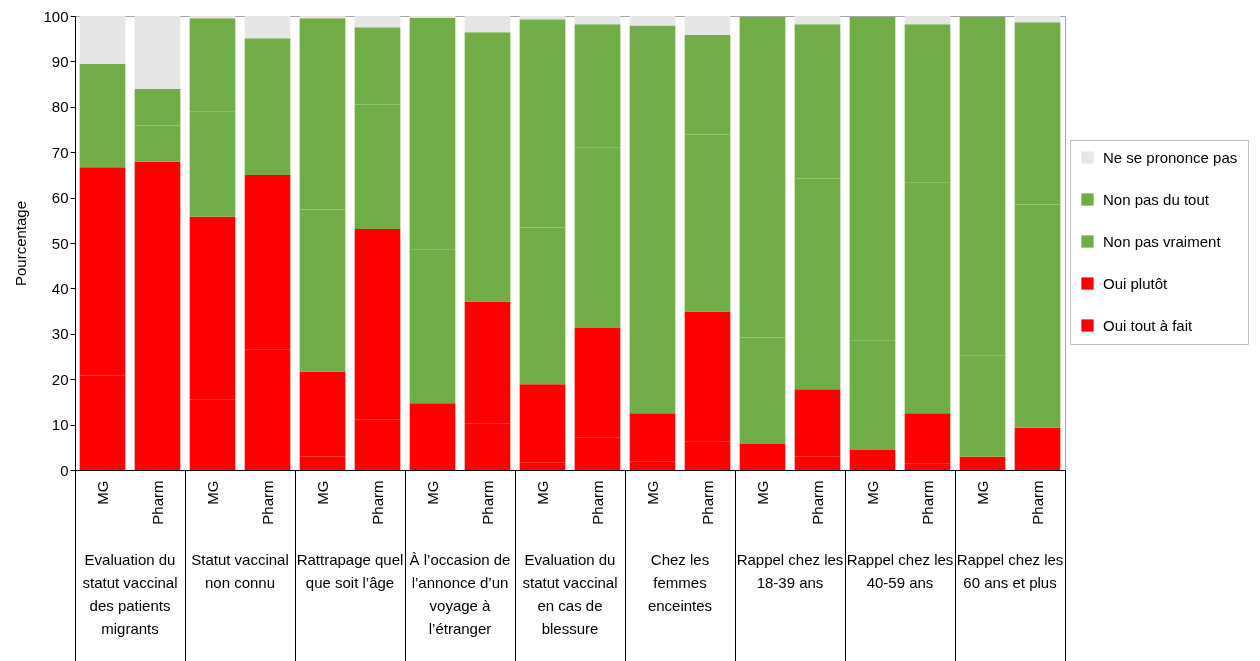 This screenshot has width=1260, height=661. I want to click on y-tick-label: 50, so click(60, 243).